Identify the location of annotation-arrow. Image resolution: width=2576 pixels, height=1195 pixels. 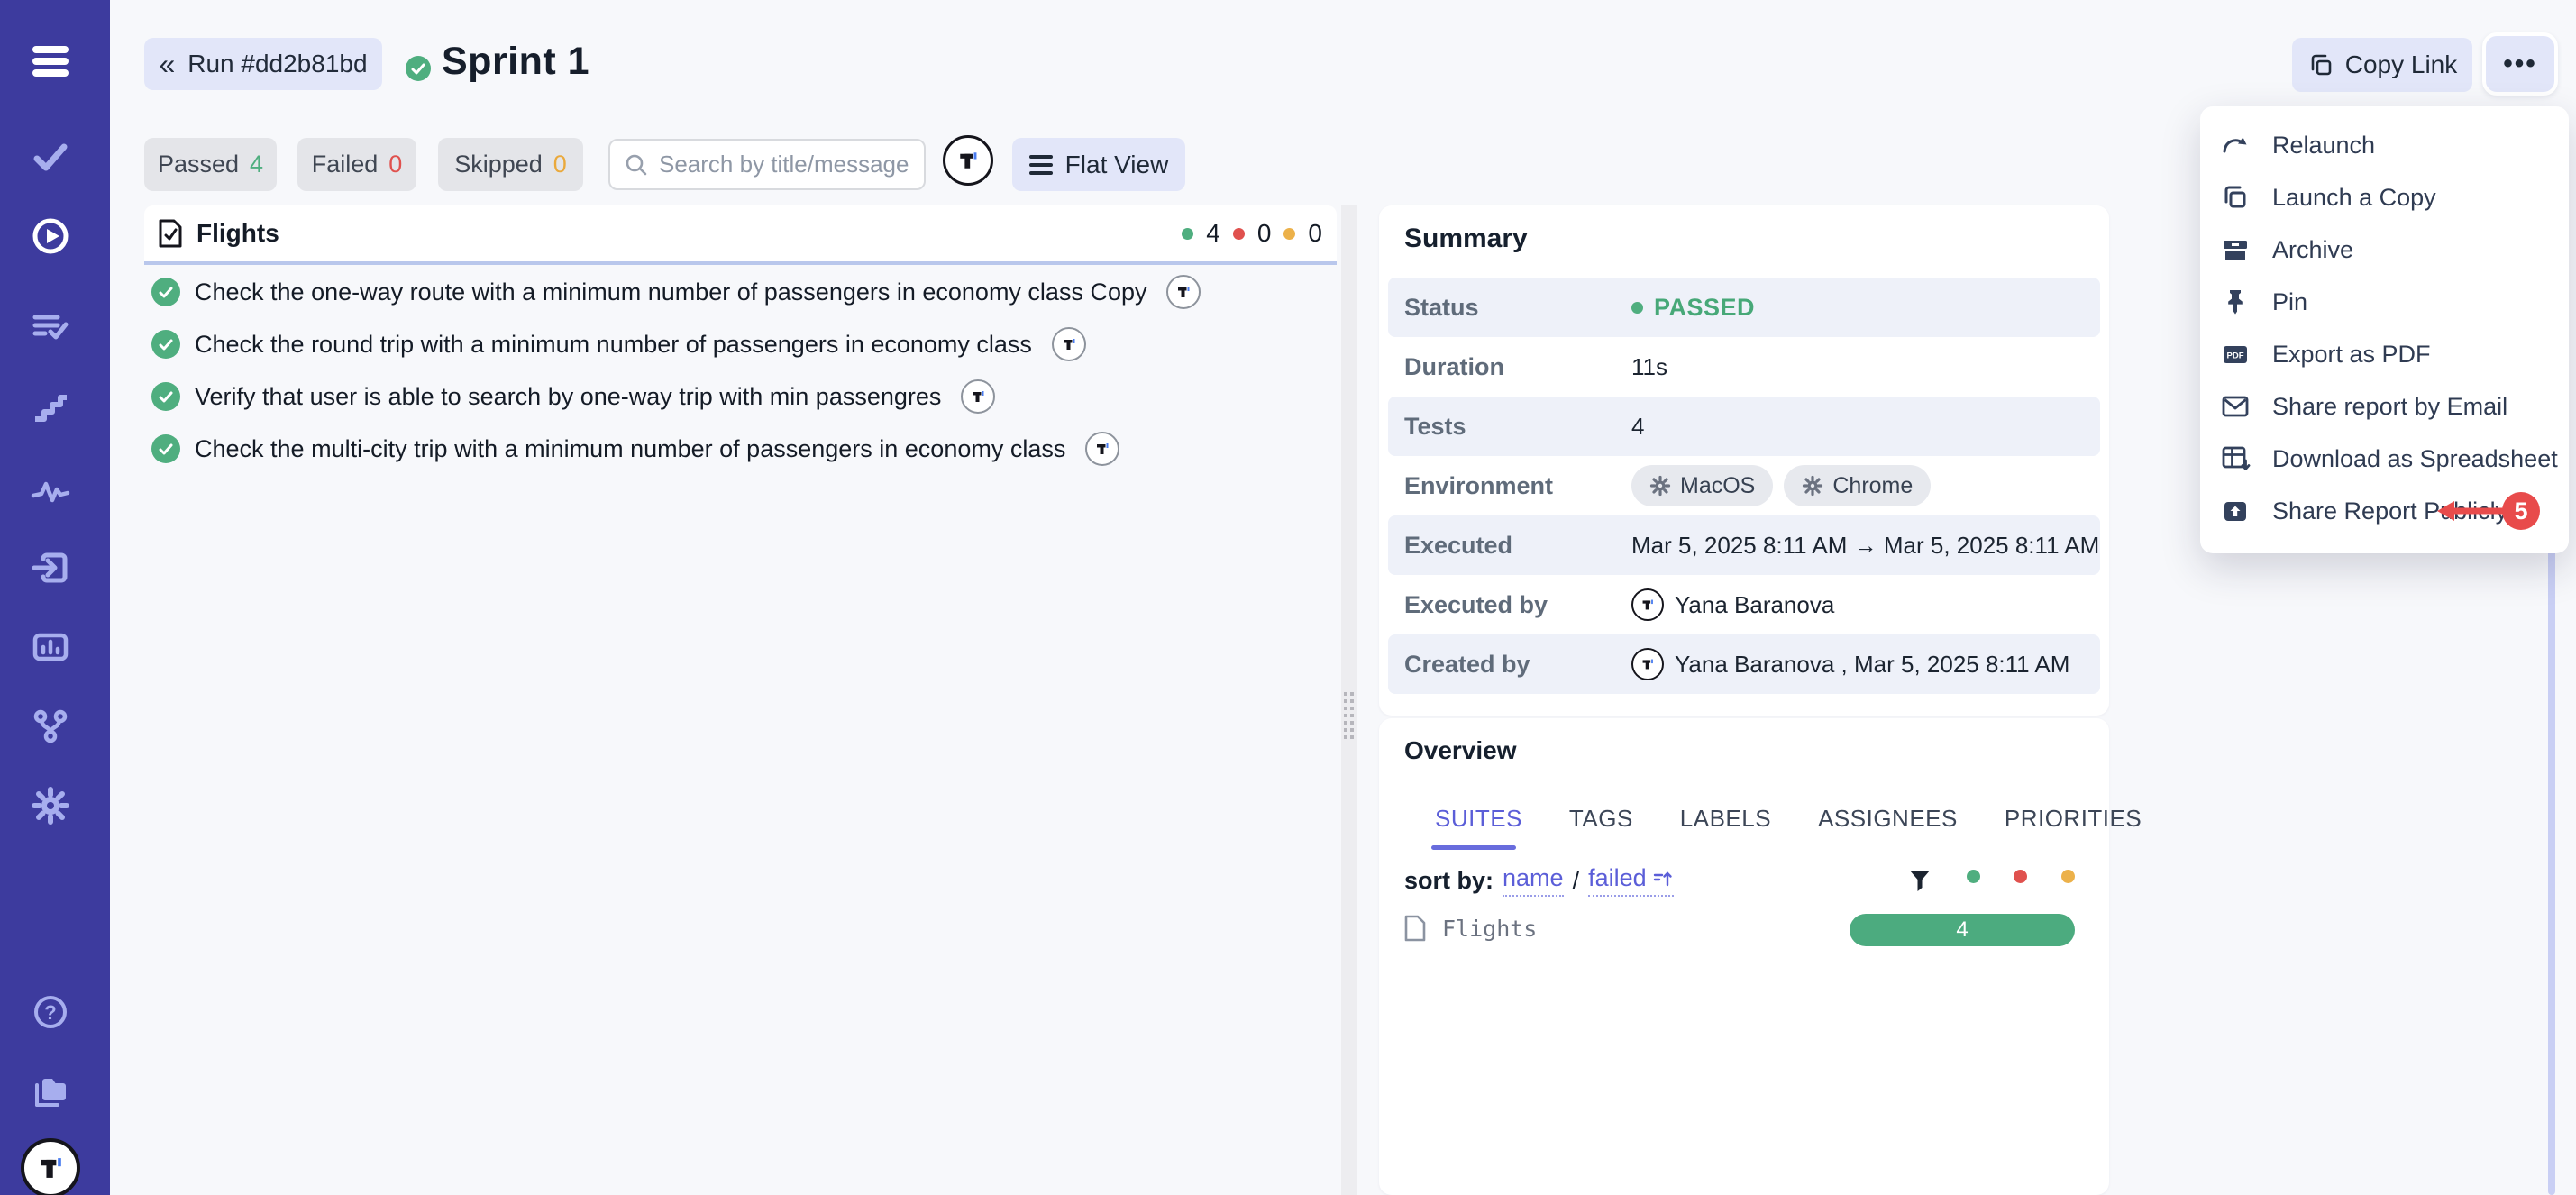
(2472, 511).